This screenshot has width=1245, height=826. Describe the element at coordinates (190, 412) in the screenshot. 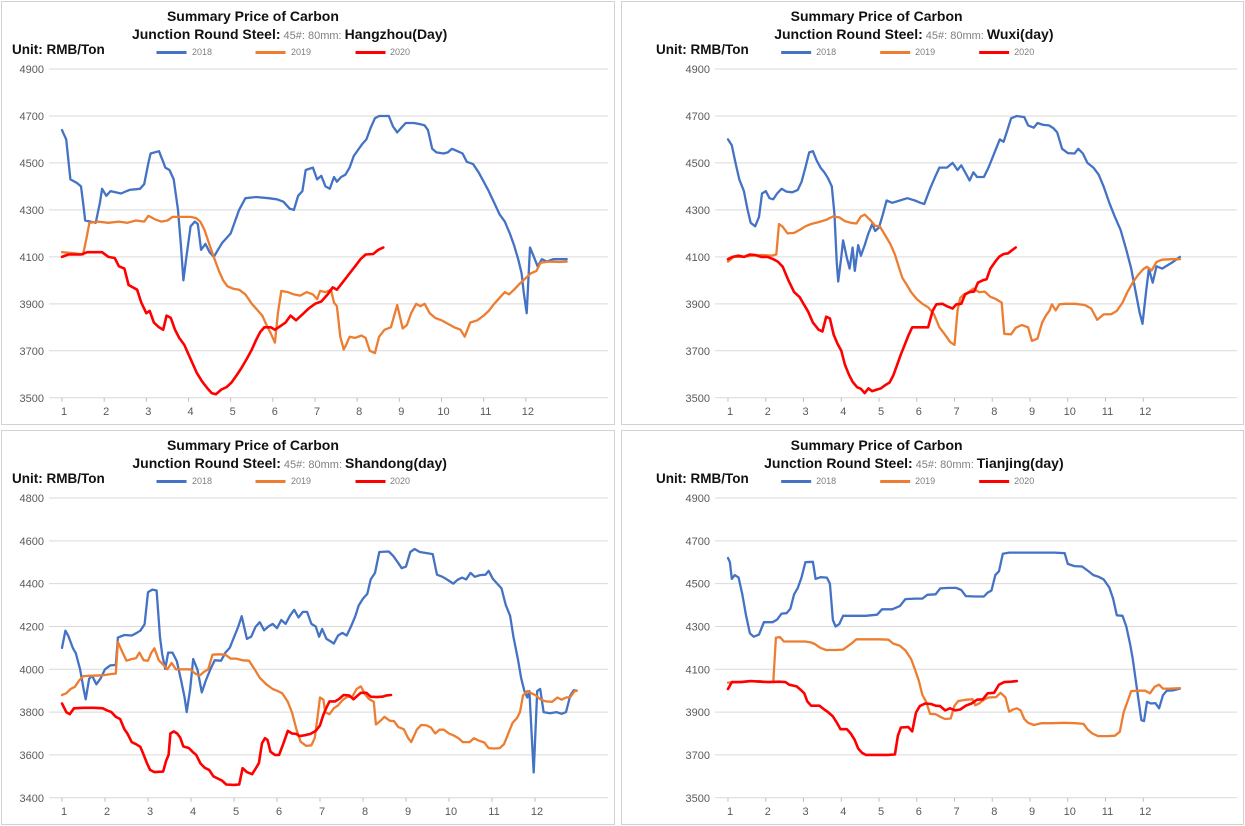

I see `svg-text: 4` at that location.